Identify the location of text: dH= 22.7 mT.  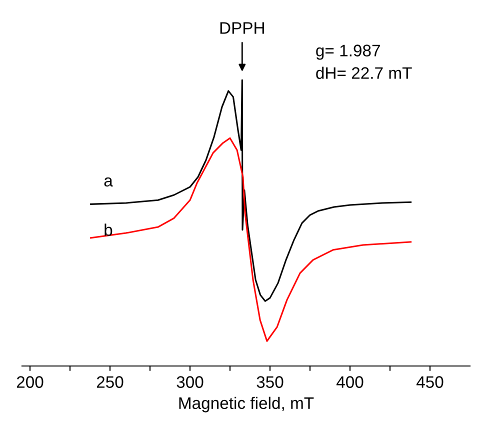
(364, 72).